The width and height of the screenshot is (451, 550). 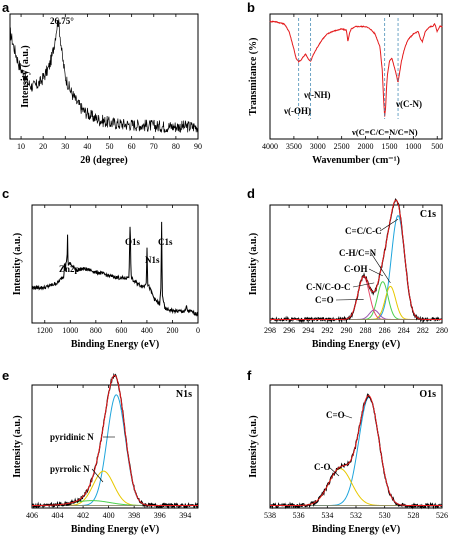 I want to click on y-axis-label-f: Intensity (a.u.), so click(x=253, y=446).